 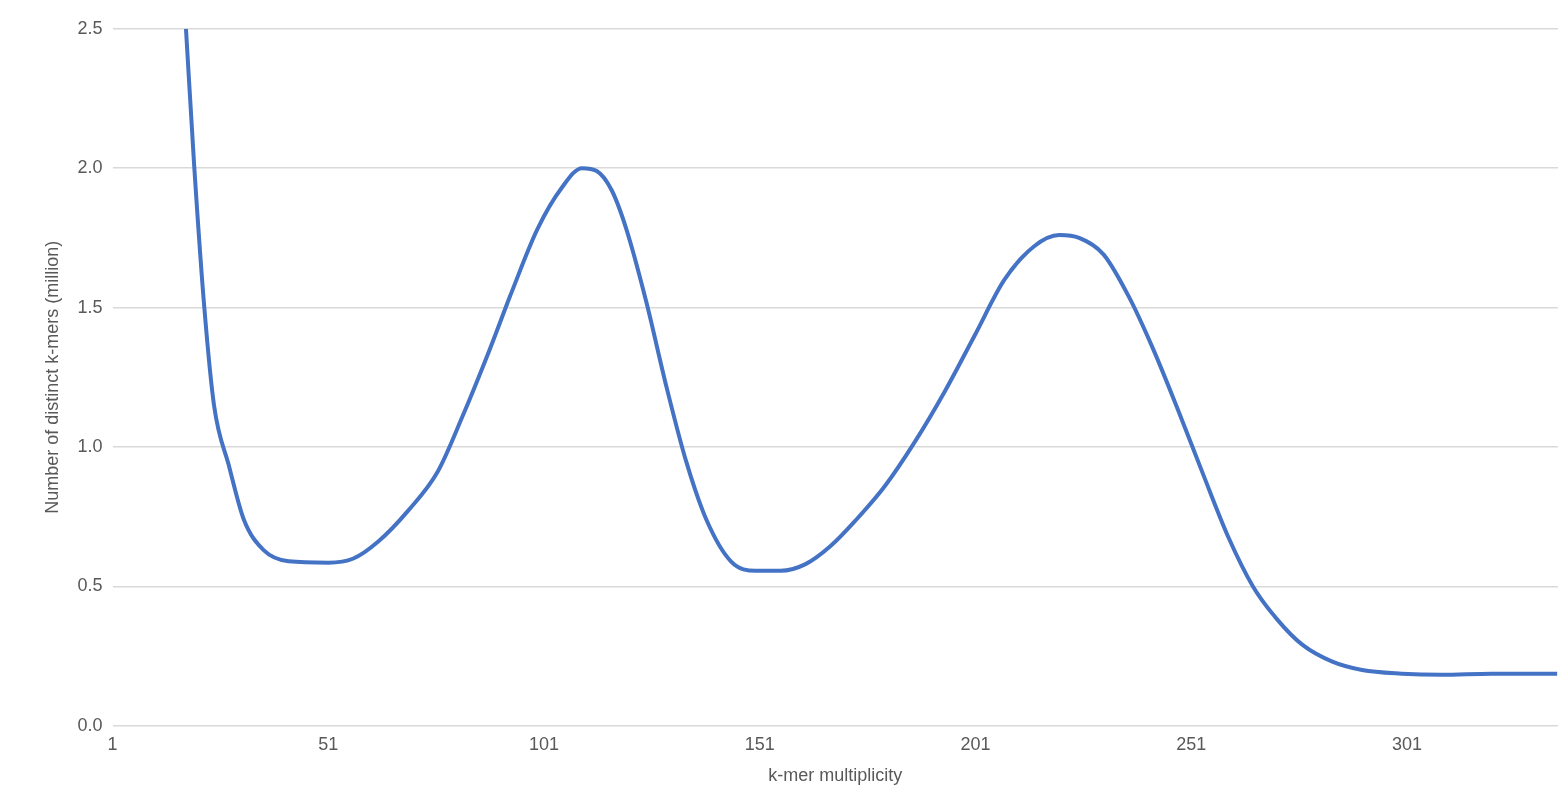 I want to click on y-tick-label: 0.0, so click(x=90, y=724).